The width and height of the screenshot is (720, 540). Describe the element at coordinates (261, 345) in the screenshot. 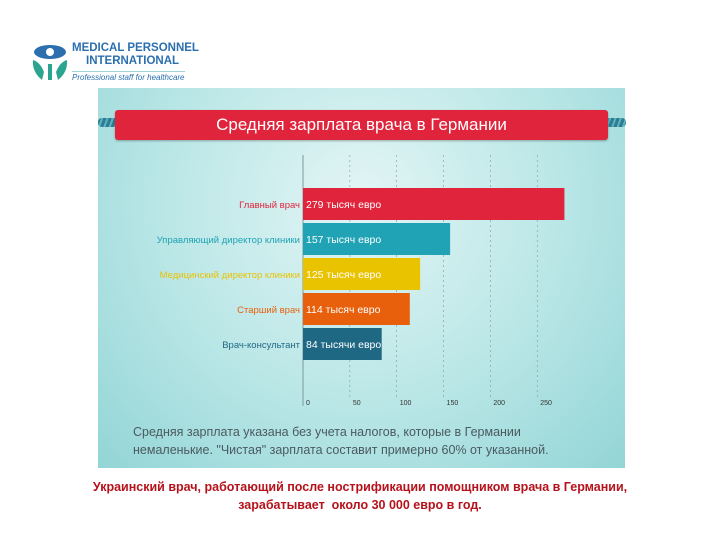

I see `category-label: Врач-консультант` at that location.